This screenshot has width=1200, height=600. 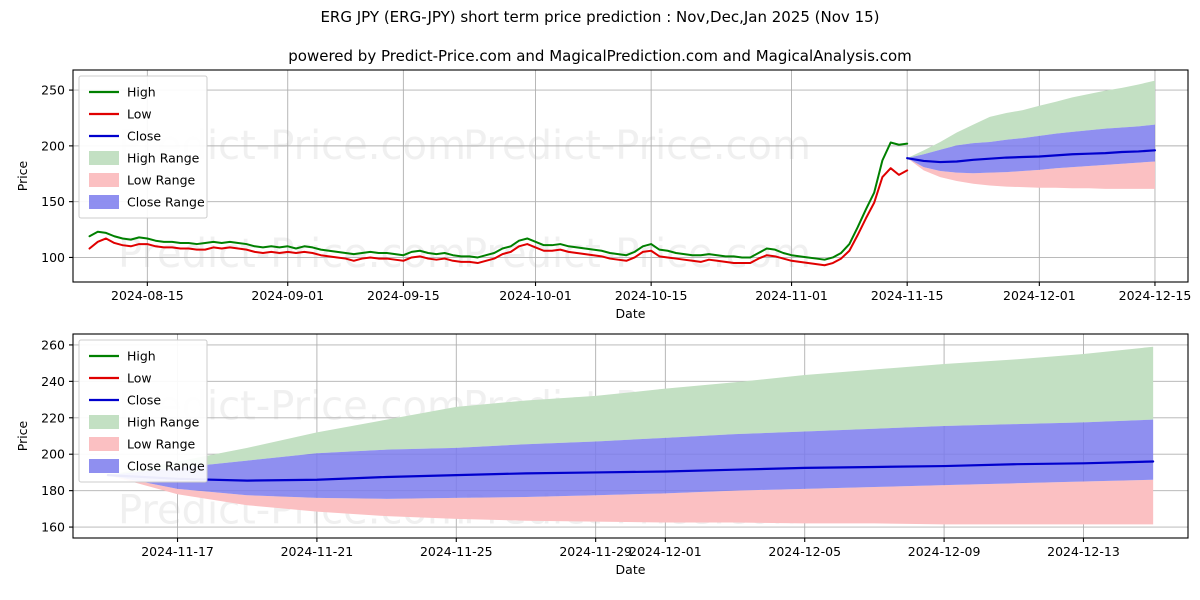 What do you see at coordinates (595, 551) in the screenshot?
I see `x-tick-label: 2024-11-29` at bounding box center [595, 551].